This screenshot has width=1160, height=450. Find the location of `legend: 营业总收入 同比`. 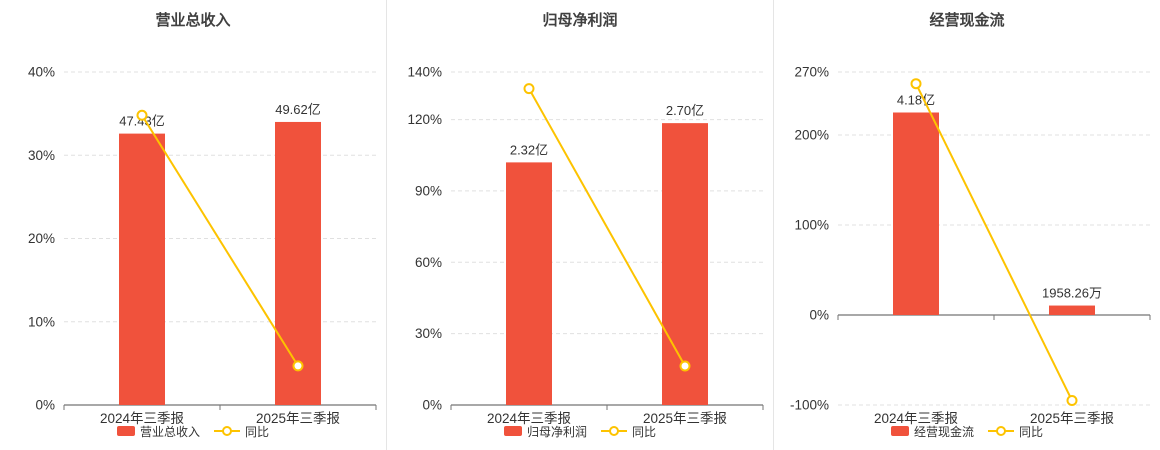

legend: 营业总收入 同比 is located at coordinates (192, 431).